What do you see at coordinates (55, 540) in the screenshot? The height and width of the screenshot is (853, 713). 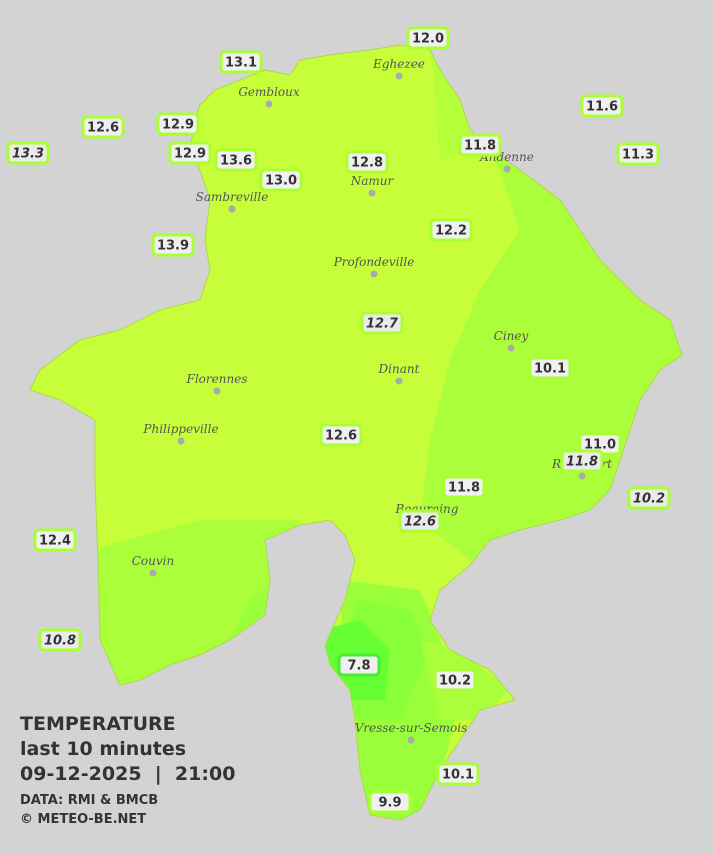 I see `station: 12.4` at bounding box center [55, 540].